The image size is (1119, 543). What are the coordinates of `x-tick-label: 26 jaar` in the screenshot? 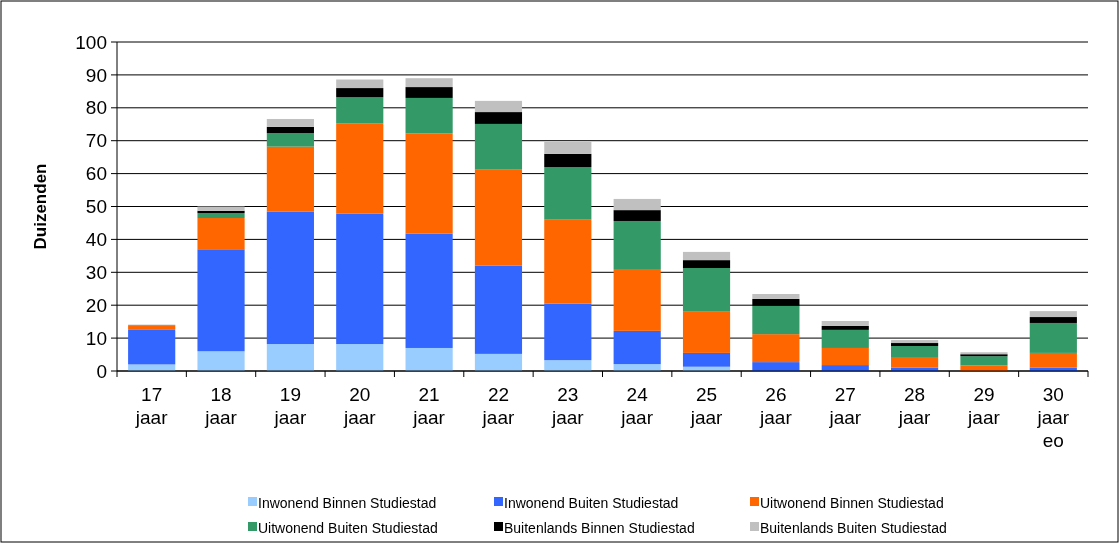 It's located at (776, 406).